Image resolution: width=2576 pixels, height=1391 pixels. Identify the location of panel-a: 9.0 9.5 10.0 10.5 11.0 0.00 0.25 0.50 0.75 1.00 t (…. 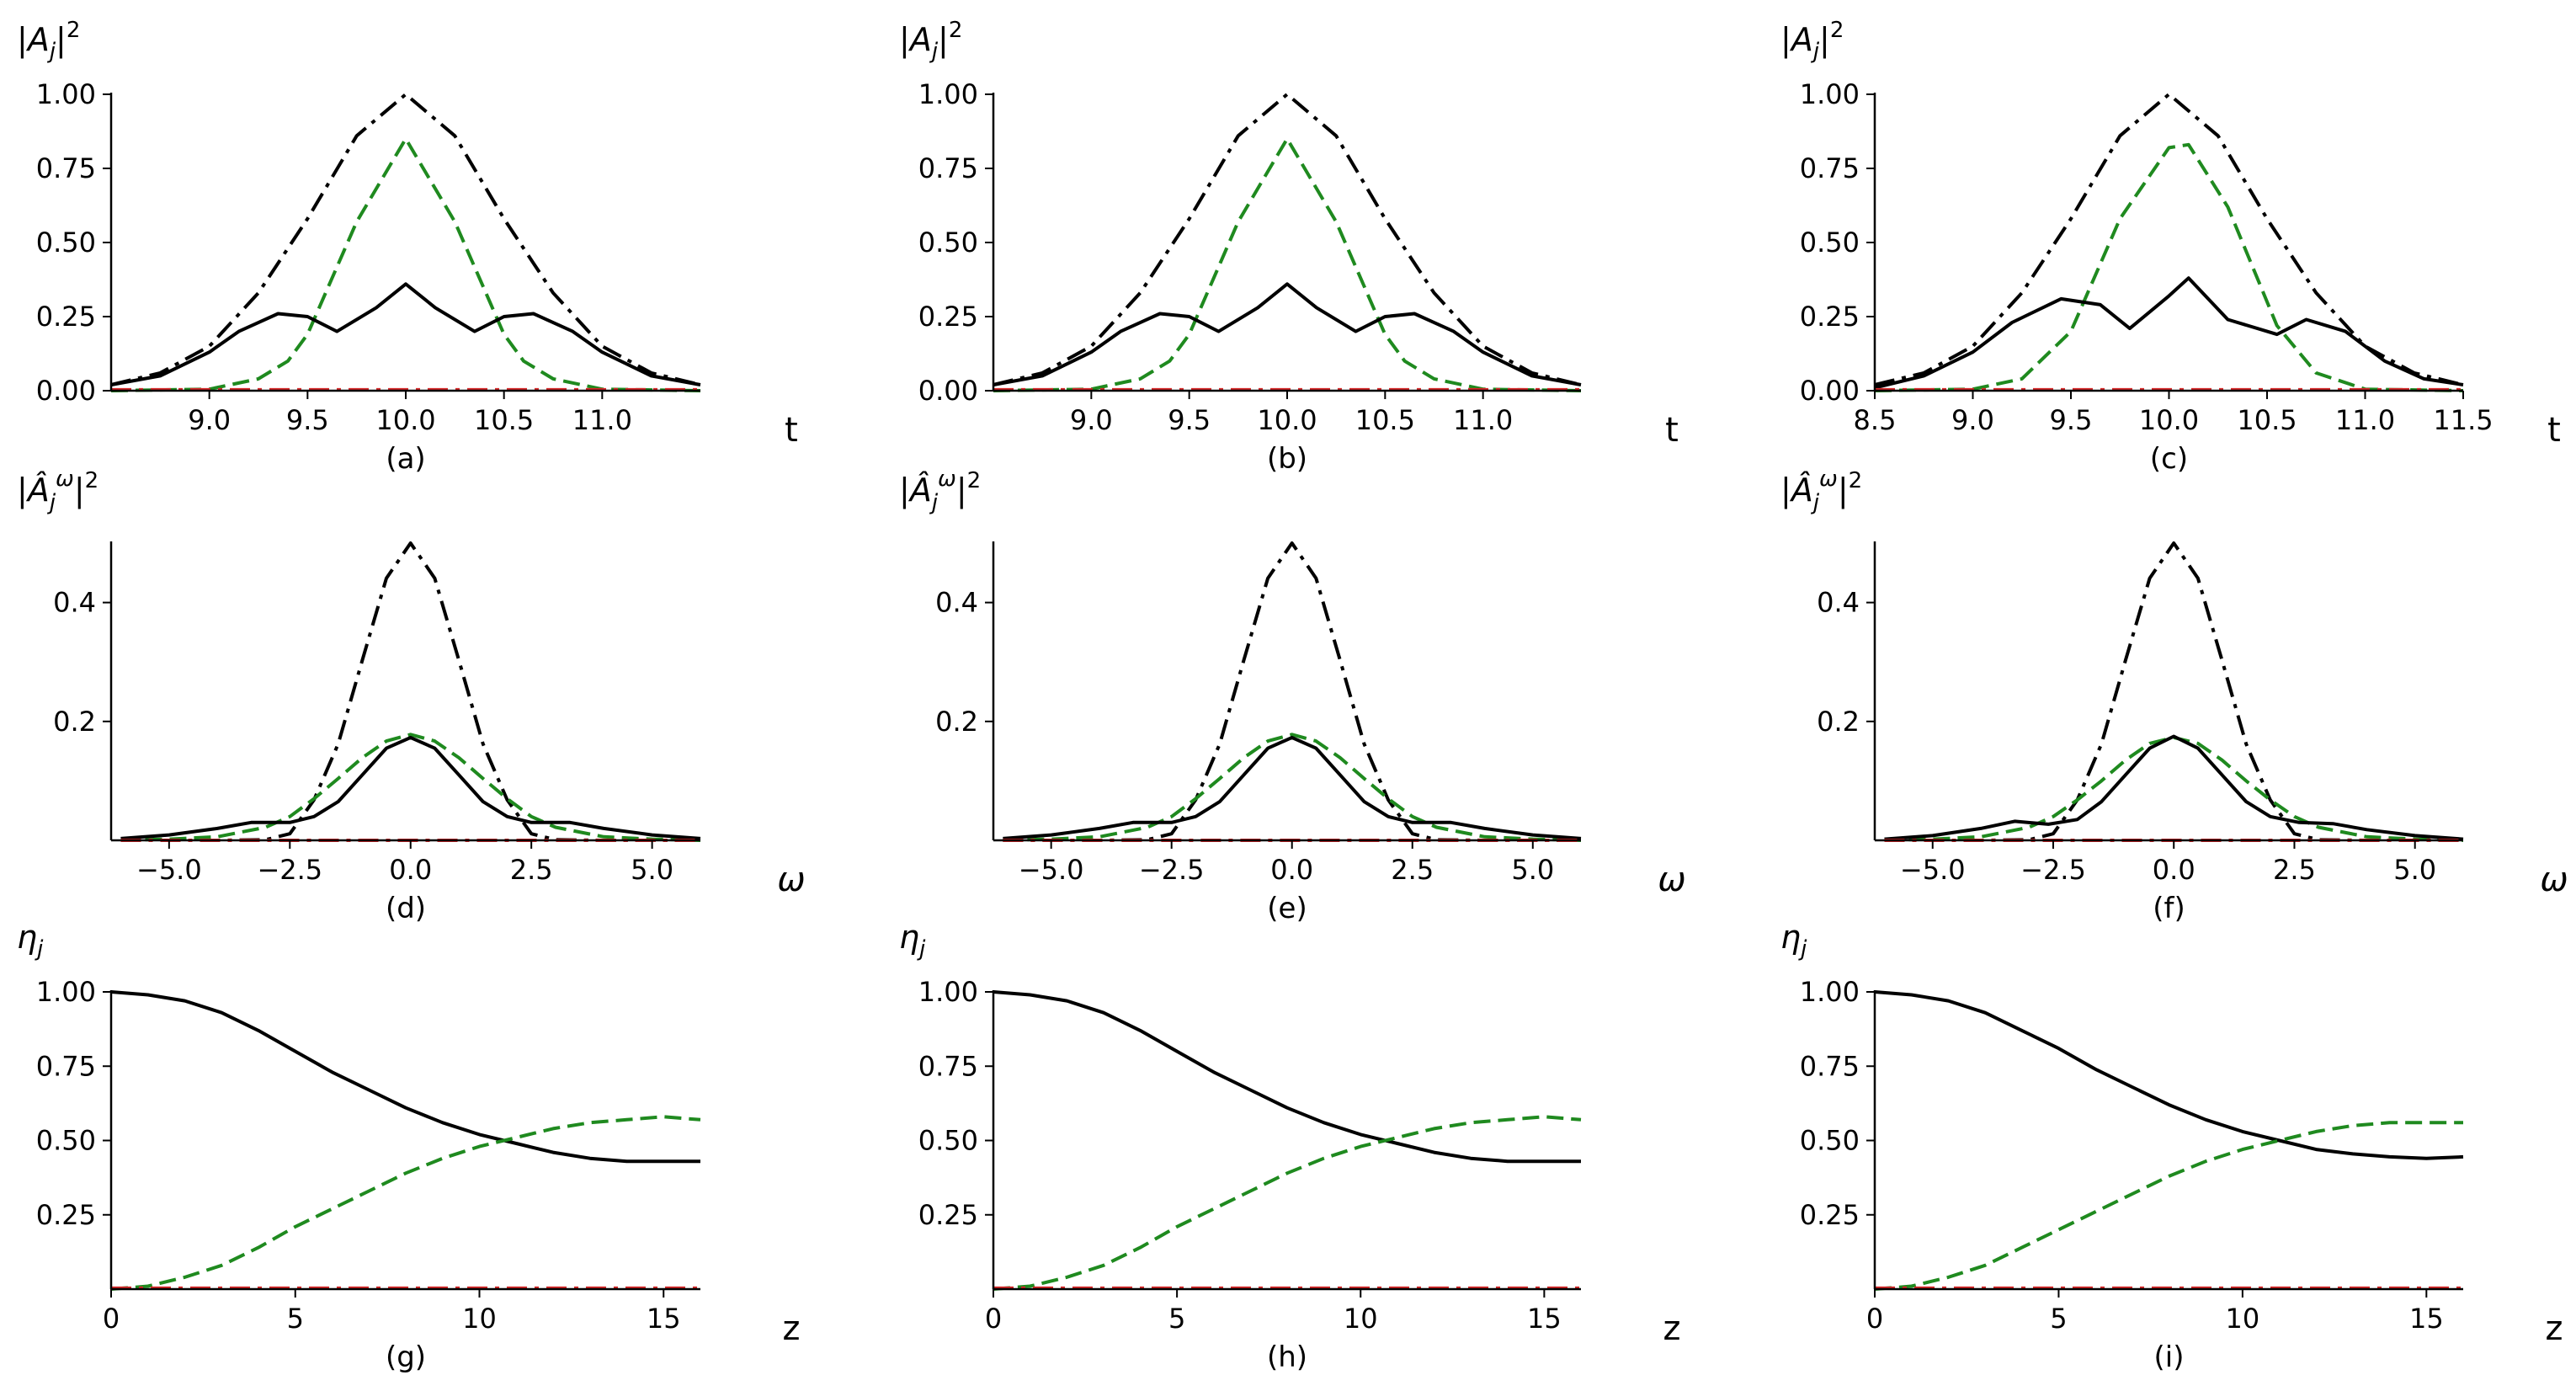
(417, 277).